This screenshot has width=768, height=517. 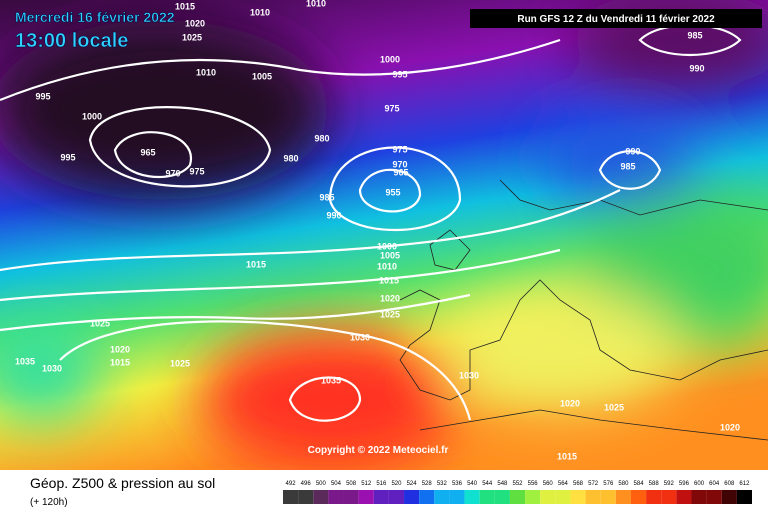 I want to click on scale-label: 576, so click(x=608, y=484).